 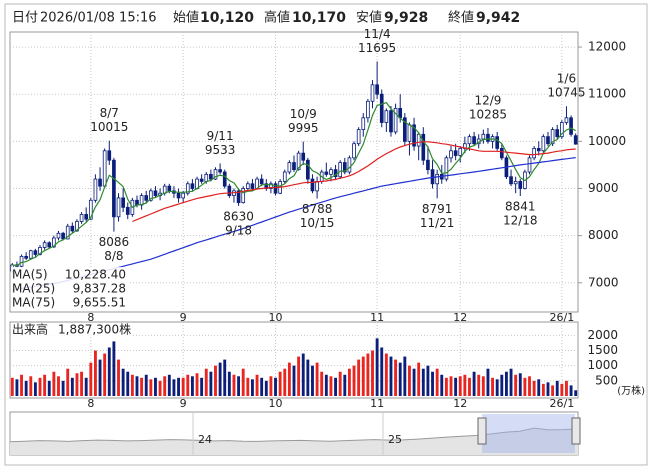 What do you see at coordinates (30, 329) in the screenshot?
I see `volume-title: 出来高` at bounding box center [30, 329].